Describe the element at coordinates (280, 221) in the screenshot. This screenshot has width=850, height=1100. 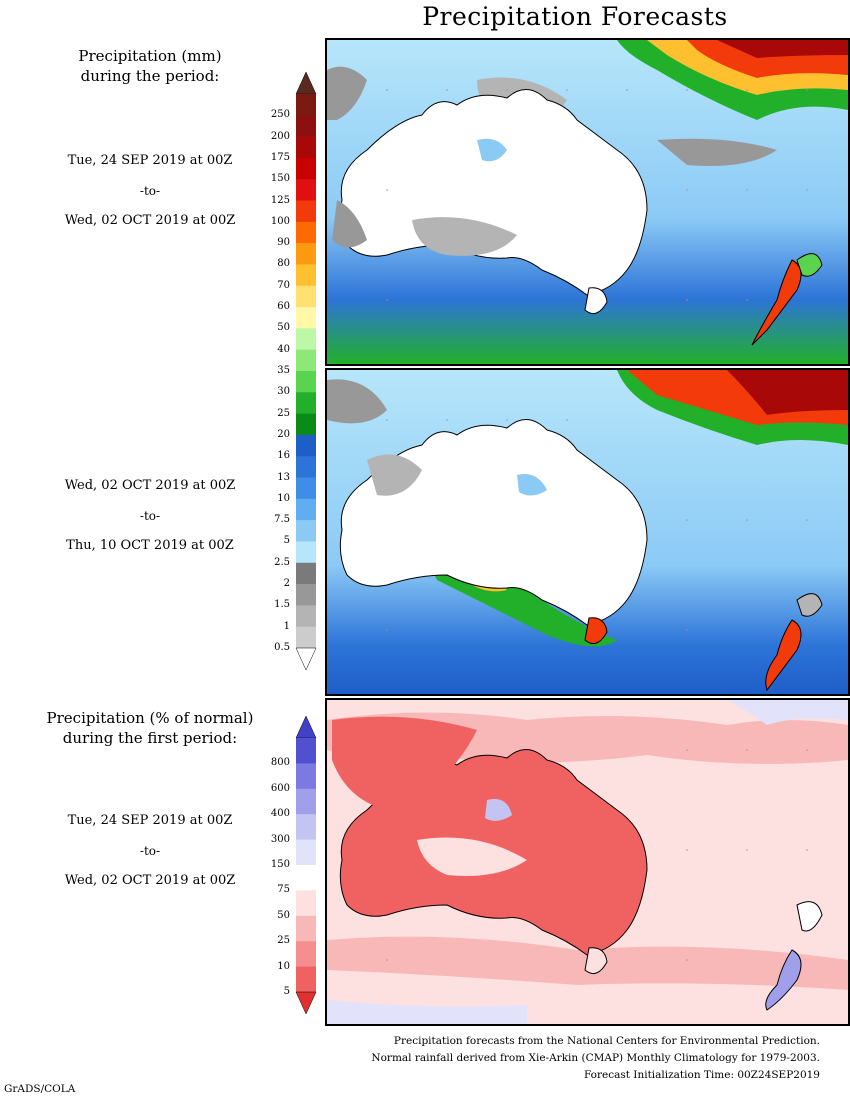
I see `colorbar-tick-label: 100` at that location.